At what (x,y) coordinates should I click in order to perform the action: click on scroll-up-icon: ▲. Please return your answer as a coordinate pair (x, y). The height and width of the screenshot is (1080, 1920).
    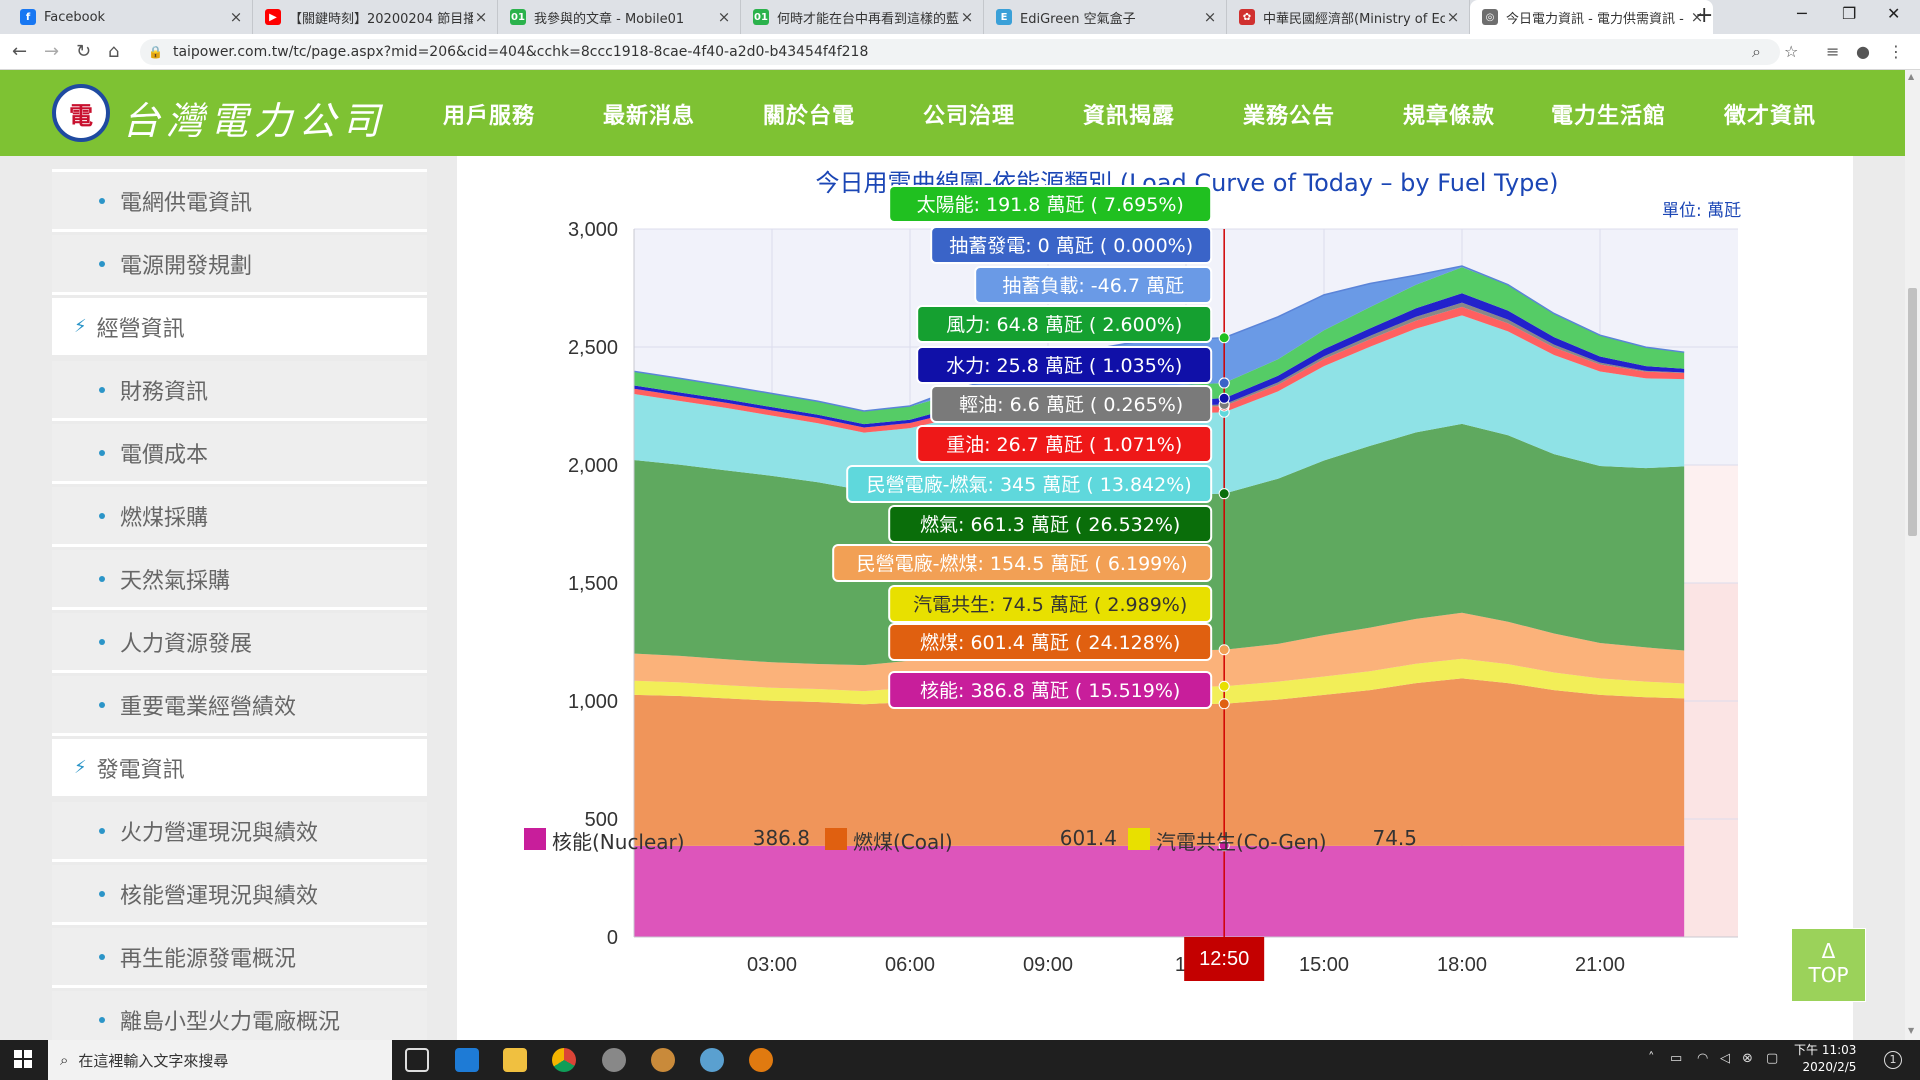
    Looking at the image, I should click on (1911, 76).